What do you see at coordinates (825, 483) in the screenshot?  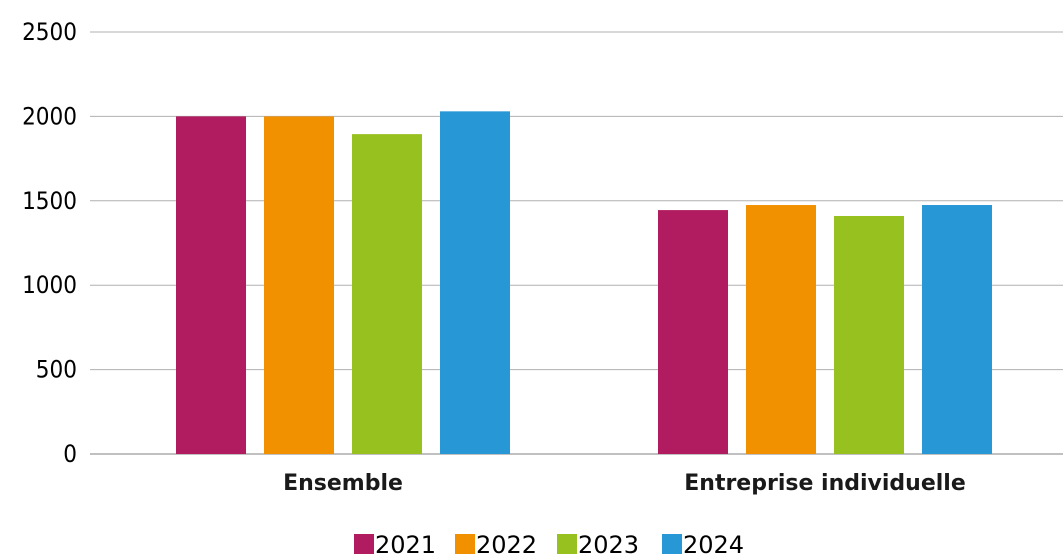 I see `x-category-label: Entreprise individuelle` at bounding box center [825, 483].